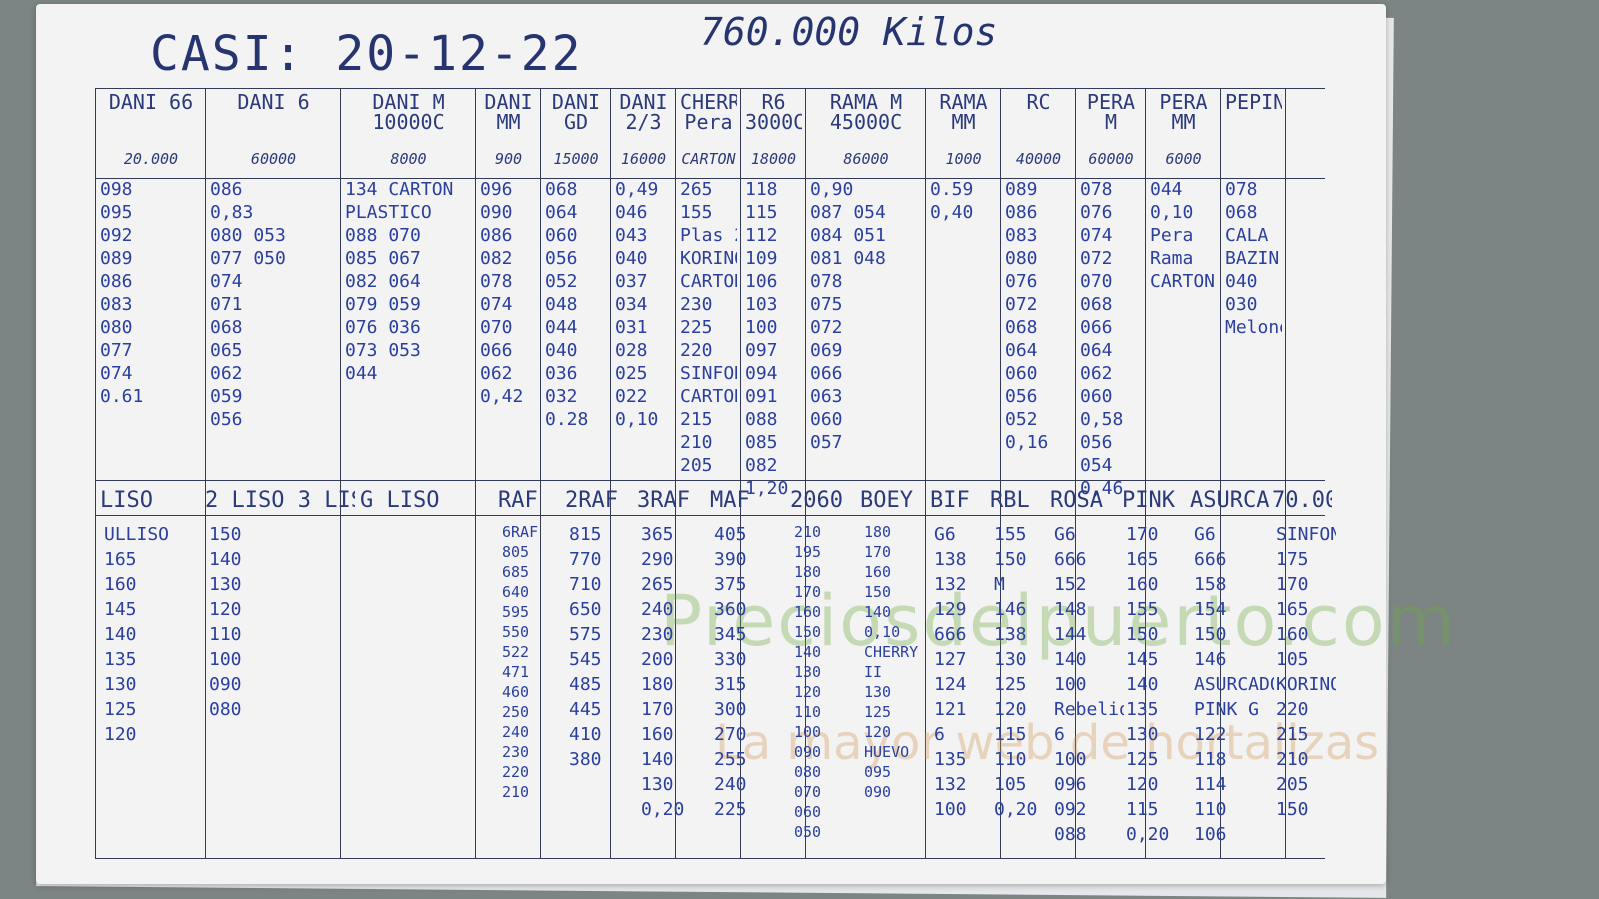 This screenshot has height=899, width=1599. I want to click on price-cell: 315, so click(730, 684).